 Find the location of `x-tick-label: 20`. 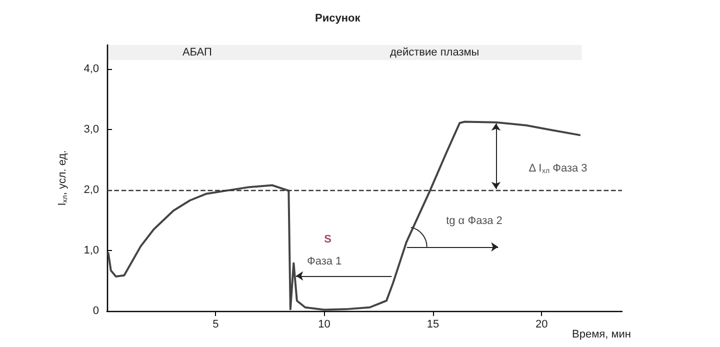

x-tick-label: 20 is located at coordinates (541, 324).